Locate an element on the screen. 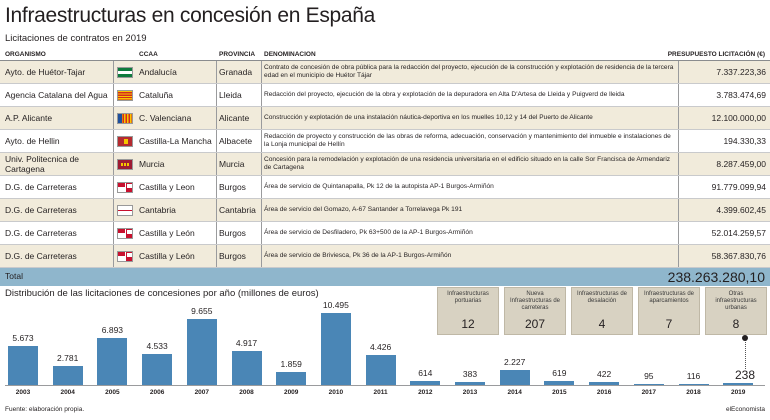 Image resolution: width=770 pixels, height=420 pixels. bar-value-label: 10.495 is located at coordinates (335, 305).